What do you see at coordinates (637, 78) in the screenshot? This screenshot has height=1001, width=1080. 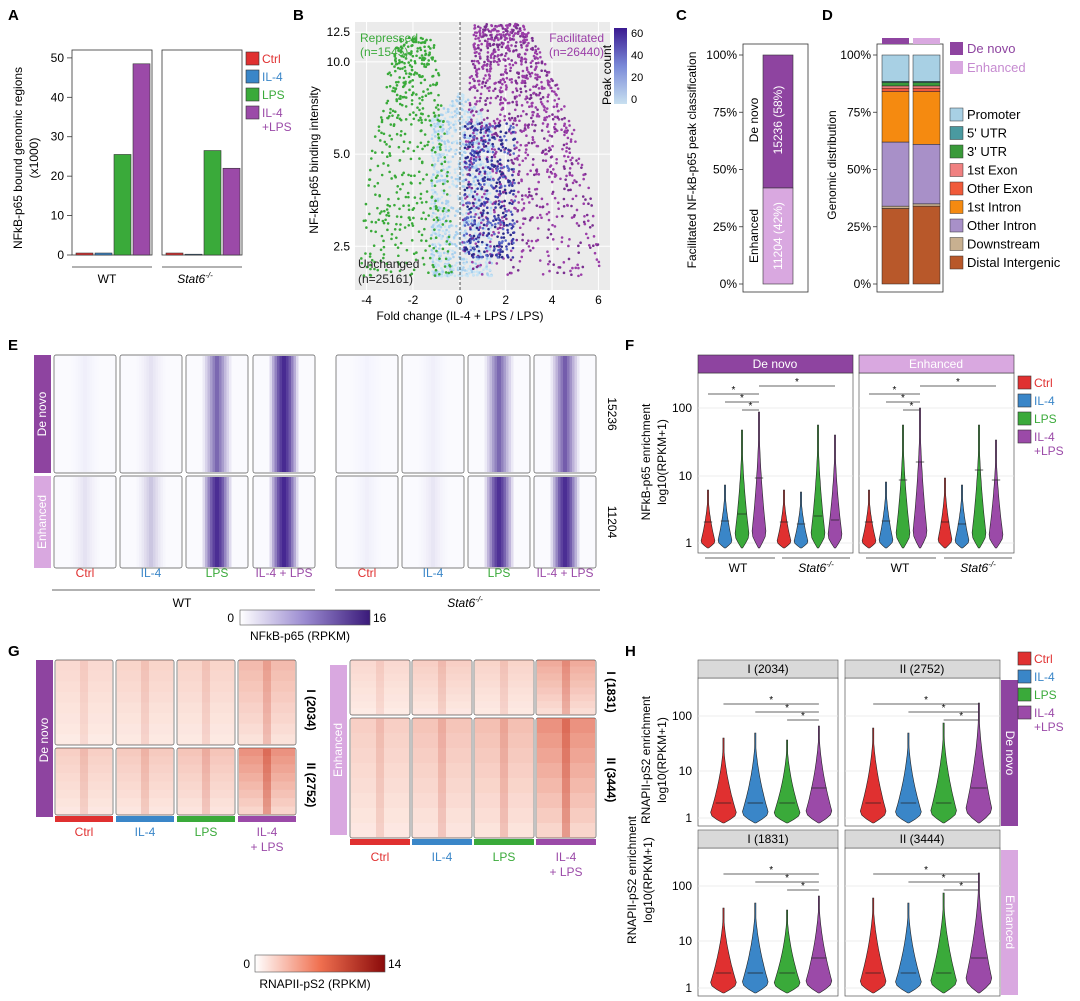 I see `colorbar-tick-20: 20` at bounding box center [637, 78].